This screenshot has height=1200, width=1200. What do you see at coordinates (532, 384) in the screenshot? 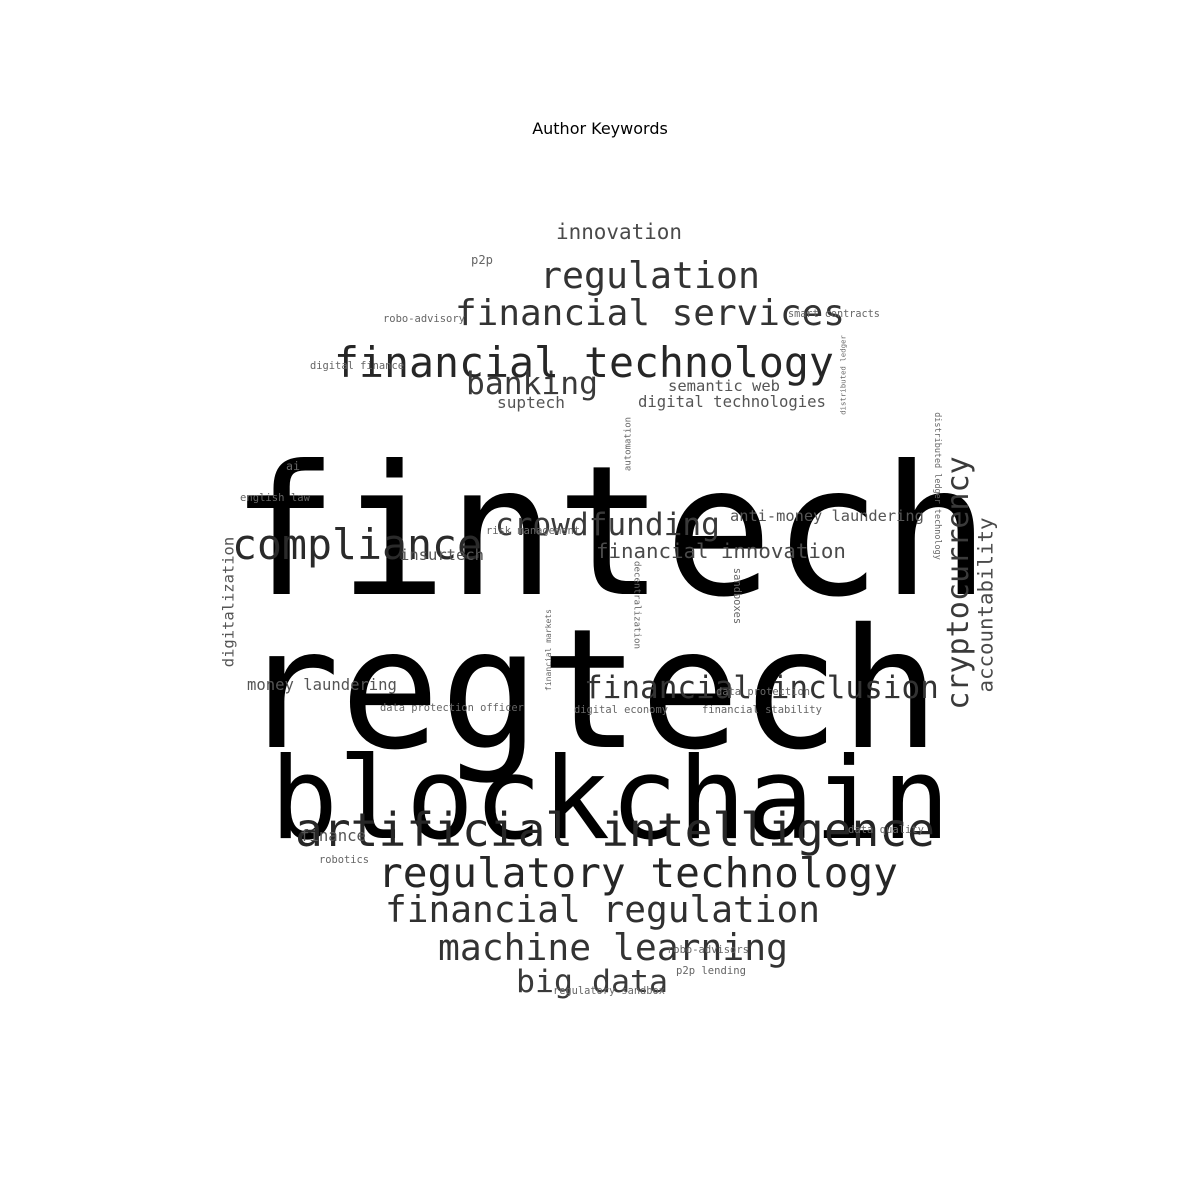
I see `word-banking: banking` at bounding box center [532, 384].